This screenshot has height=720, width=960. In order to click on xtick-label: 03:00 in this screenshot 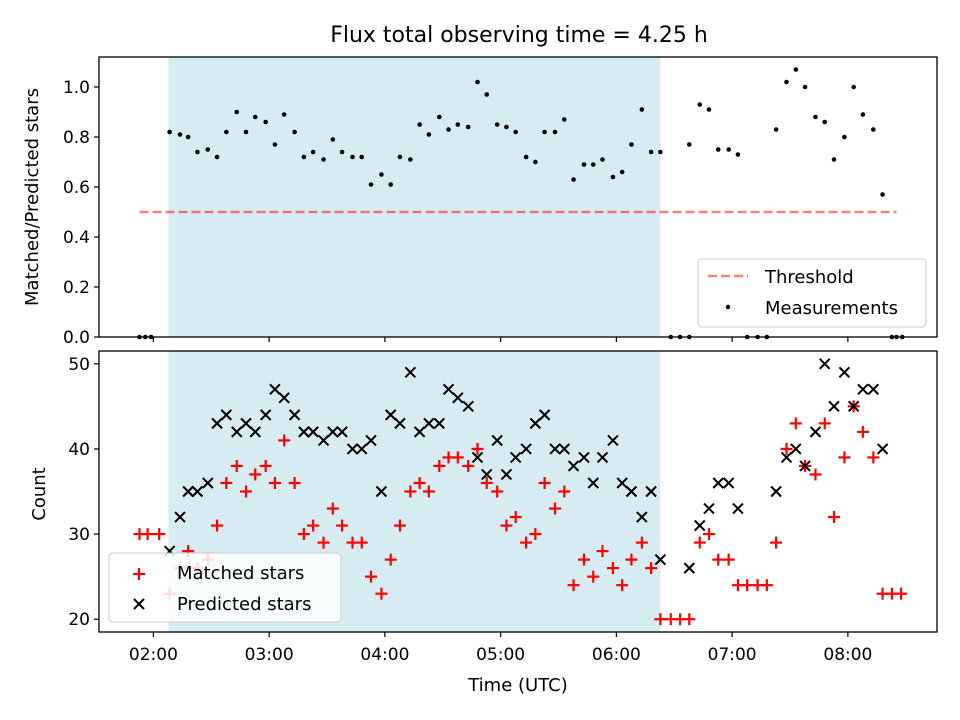, I will do `click(269, 655)`.